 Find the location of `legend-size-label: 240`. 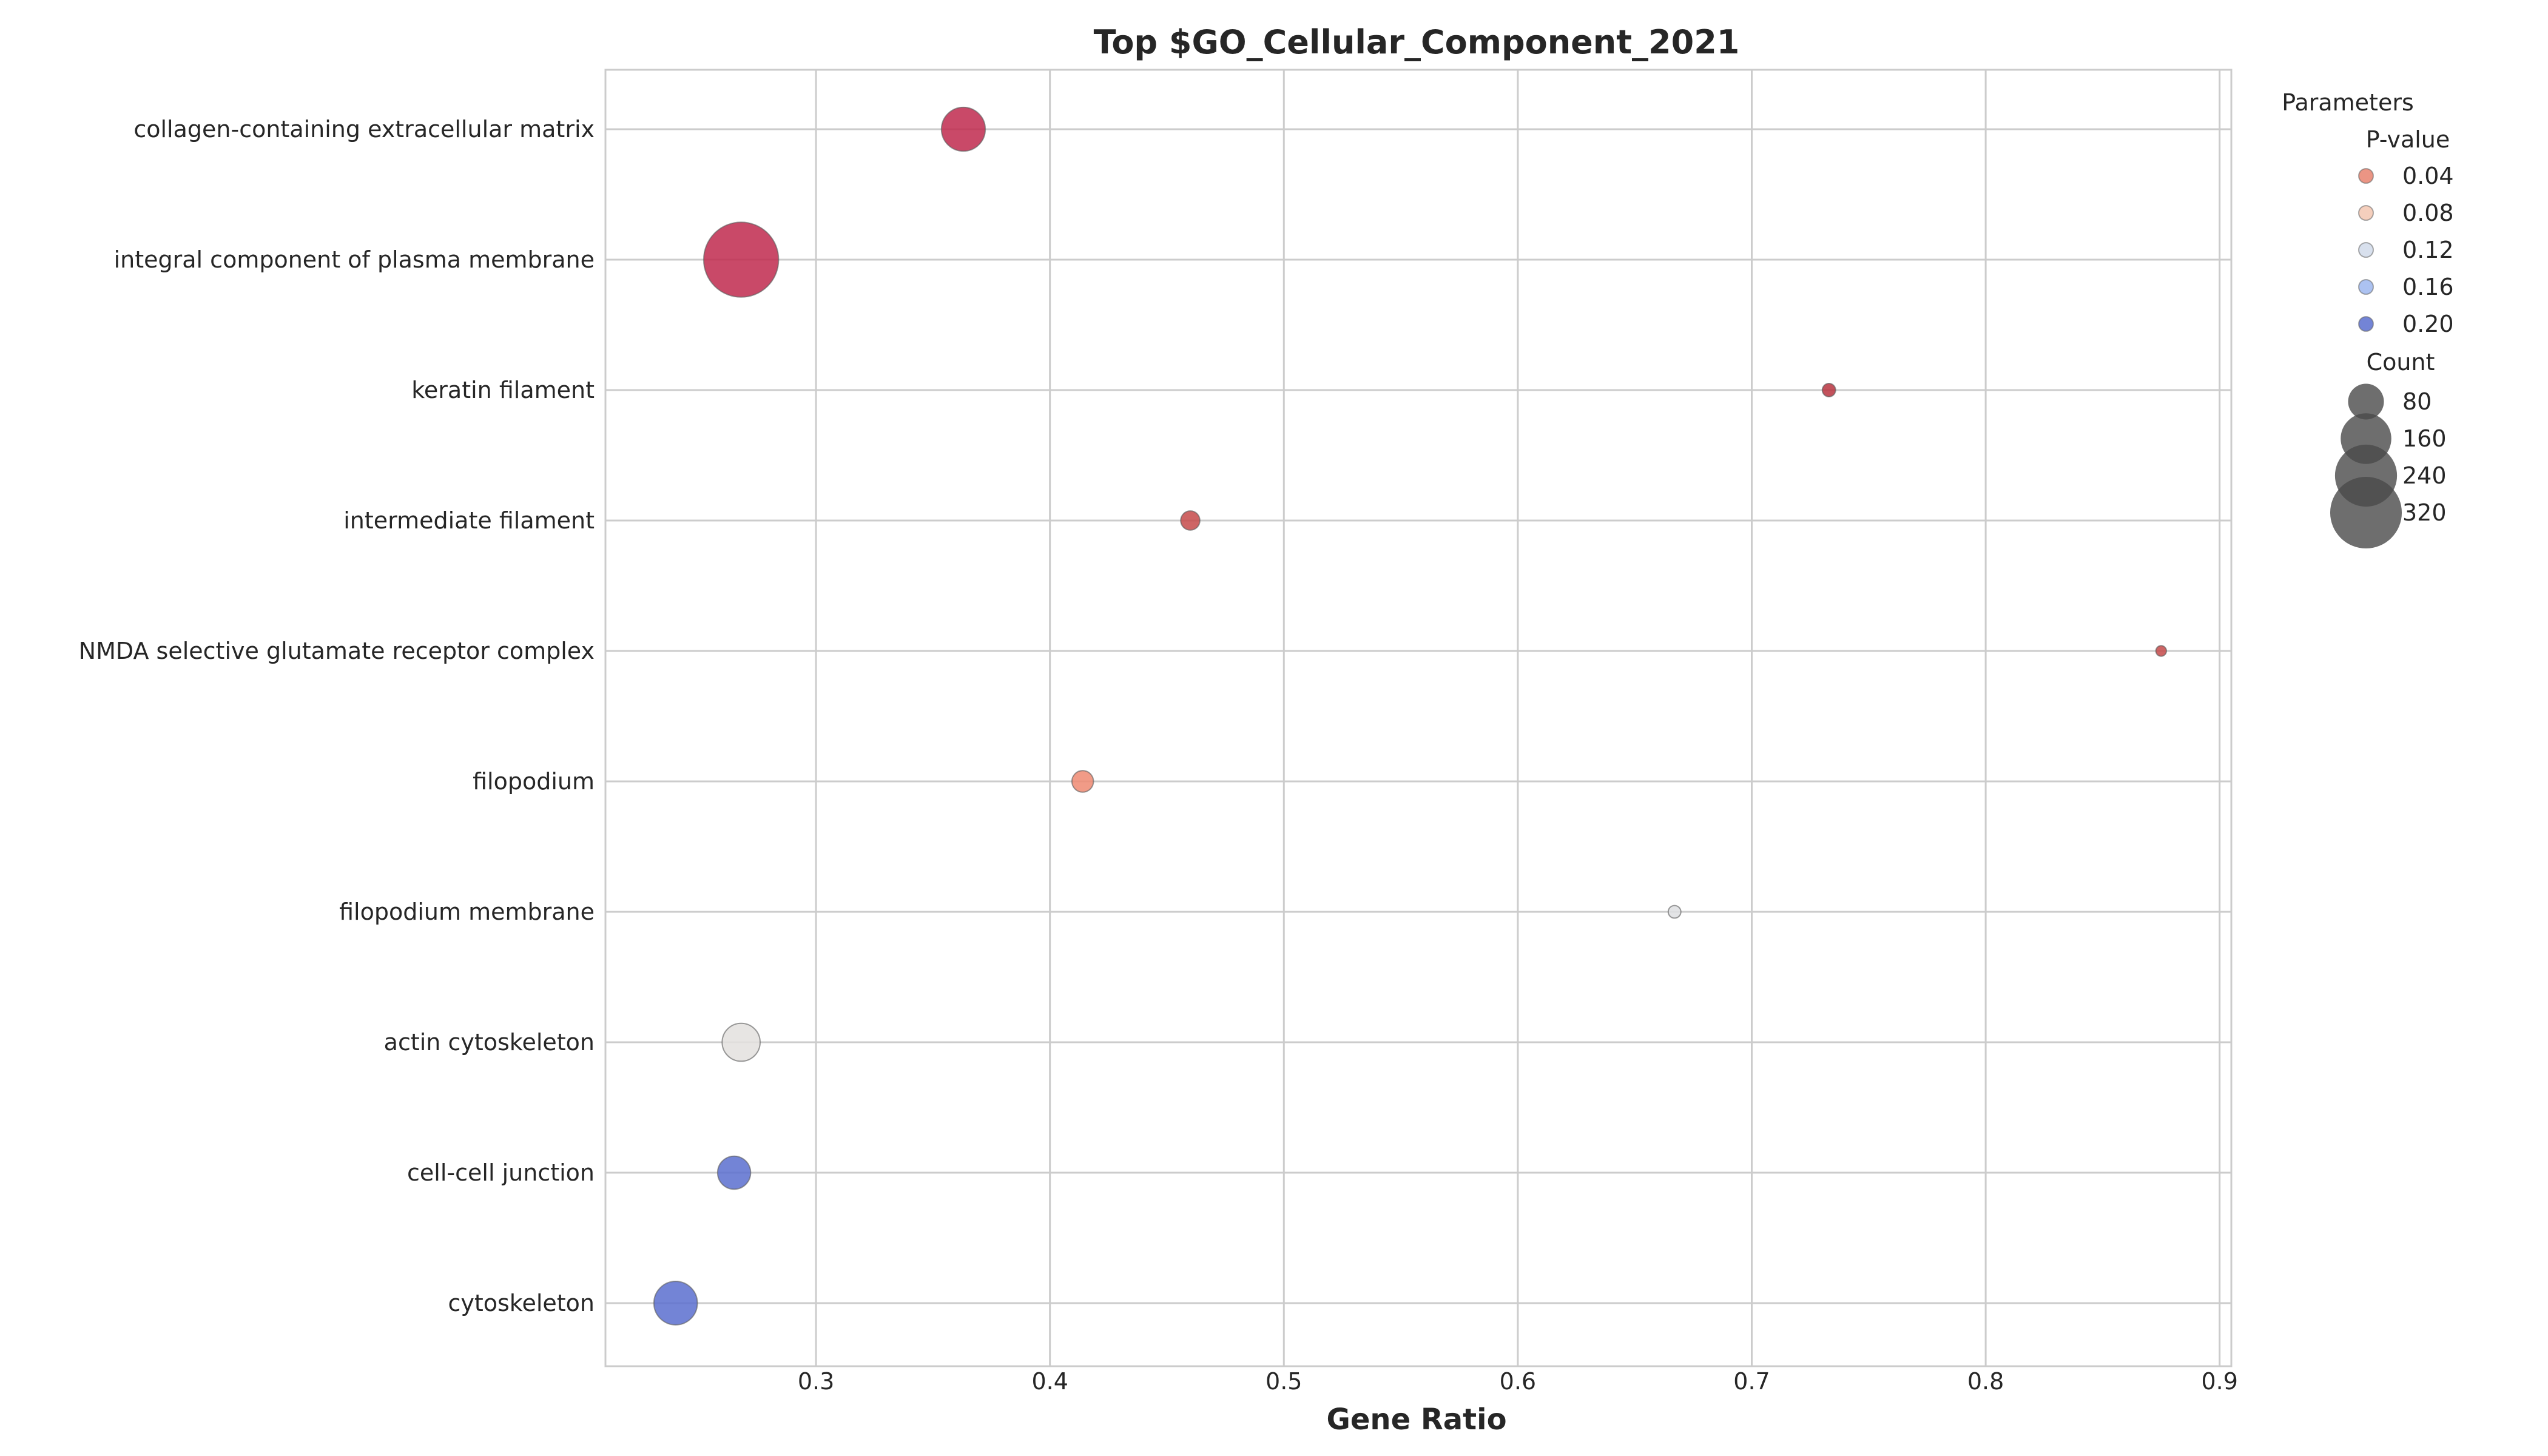

legend-size-label: 240 is located at coordinates (2424, 475).